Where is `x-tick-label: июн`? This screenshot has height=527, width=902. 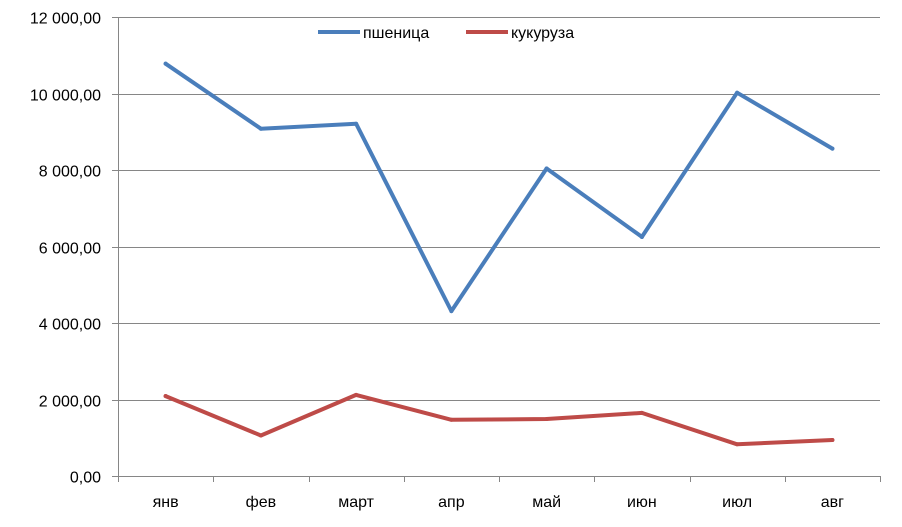
x-tick-label: июн is located at coordinates (642, 502).